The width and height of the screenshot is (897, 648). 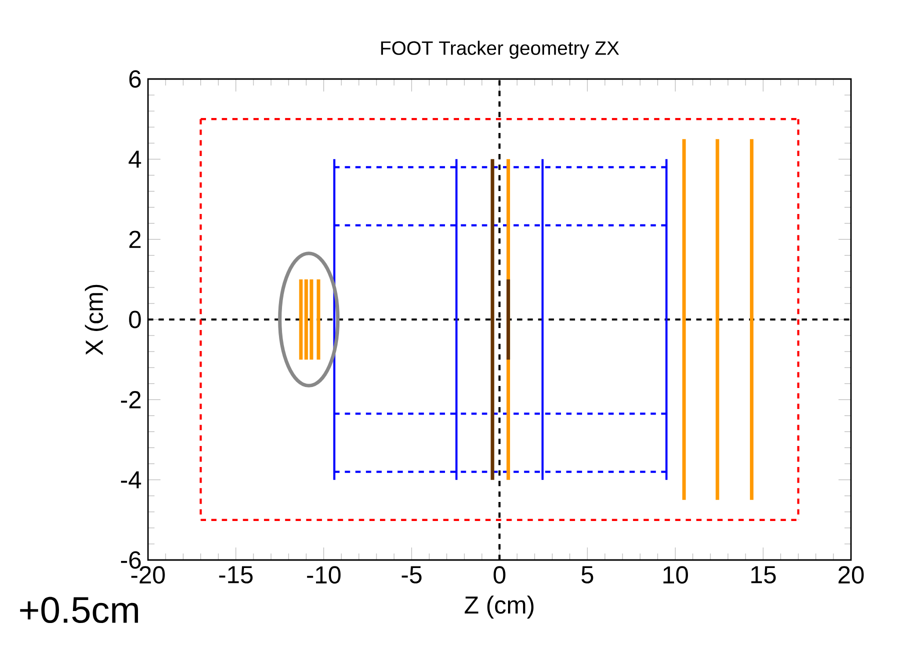 I want to click on x-tick-label: 10, so click(x=675, y=575).